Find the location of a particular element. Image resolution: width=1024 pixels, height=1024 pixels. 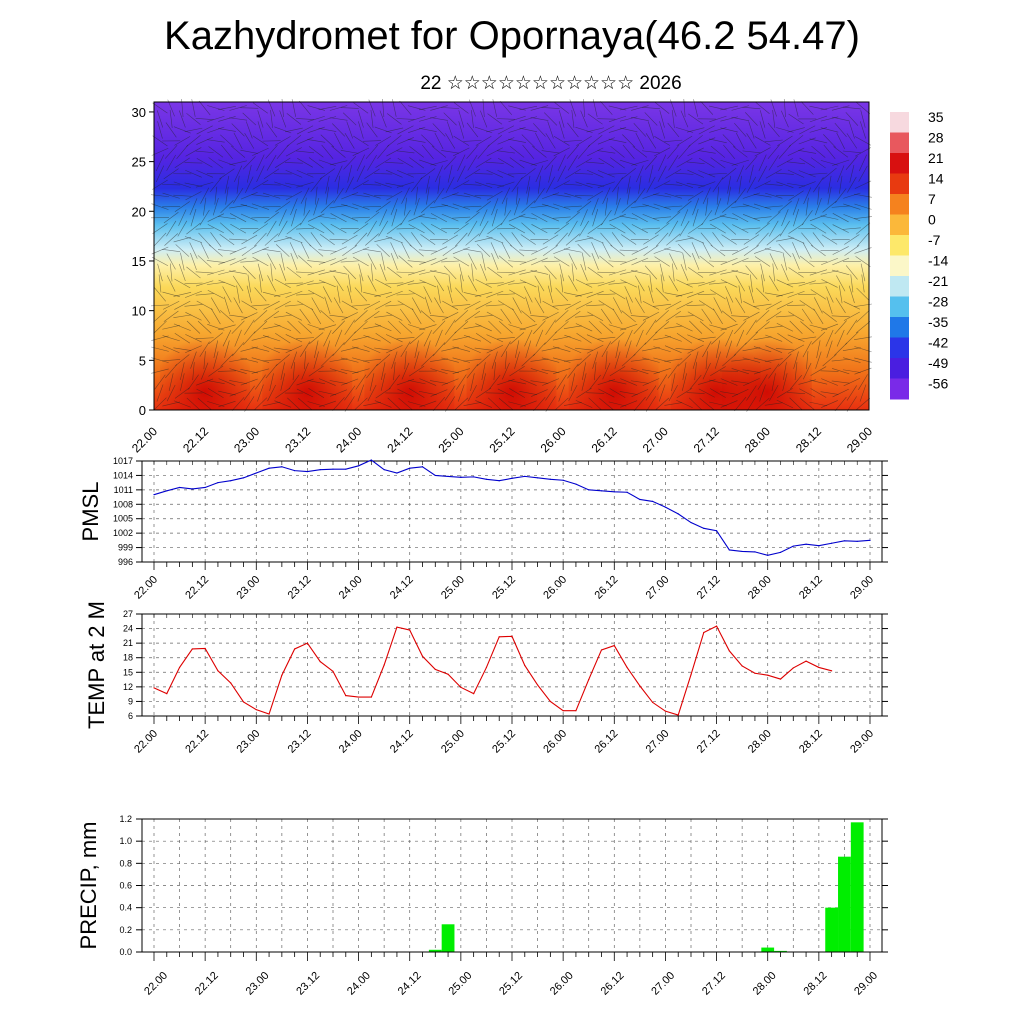

precip-axis-title: PRECIP, mm is located at coordinates (88, 886).